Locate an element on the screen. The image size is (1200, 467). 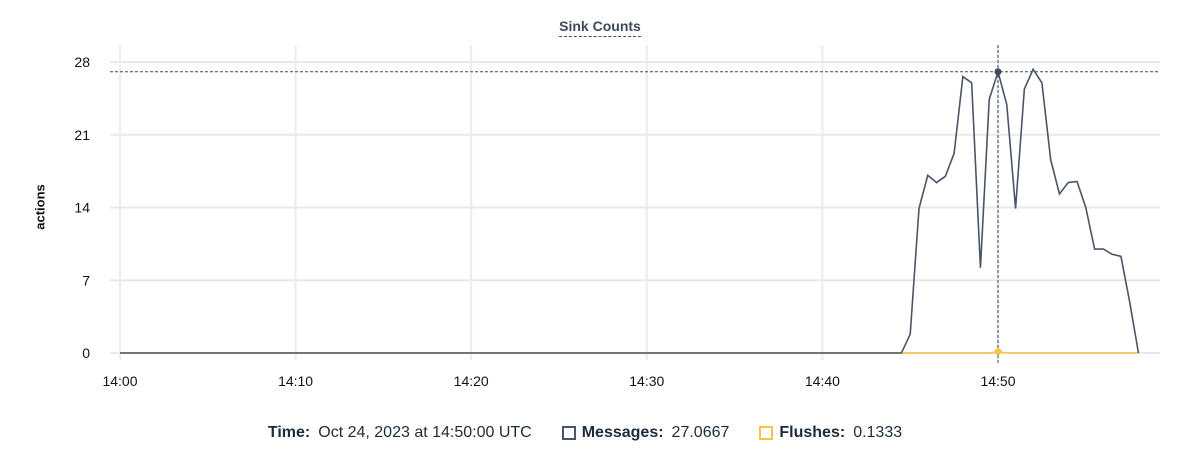
y-tick-label: 14 is located at coordinates (82, 208).